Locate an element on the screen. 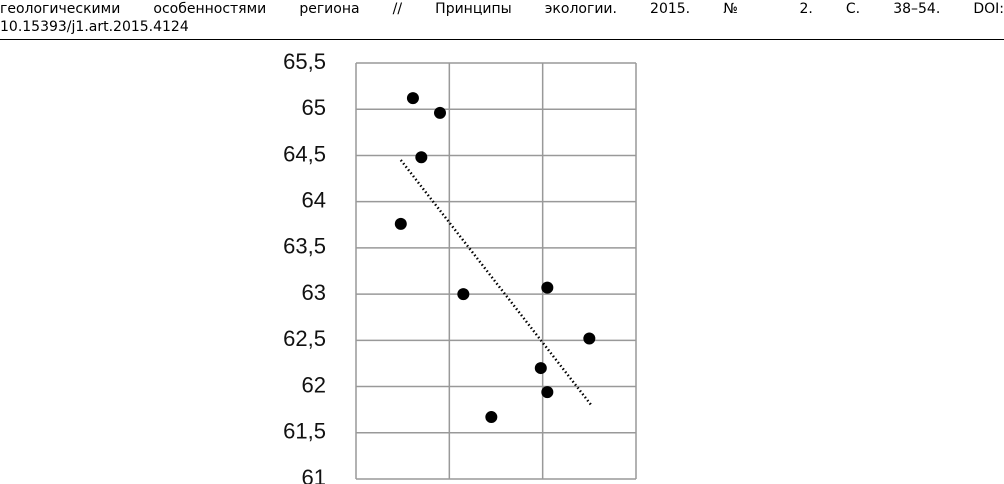  text-line: 10.15393/j1.art.2015.4124 is located at coordinates (94, 27).